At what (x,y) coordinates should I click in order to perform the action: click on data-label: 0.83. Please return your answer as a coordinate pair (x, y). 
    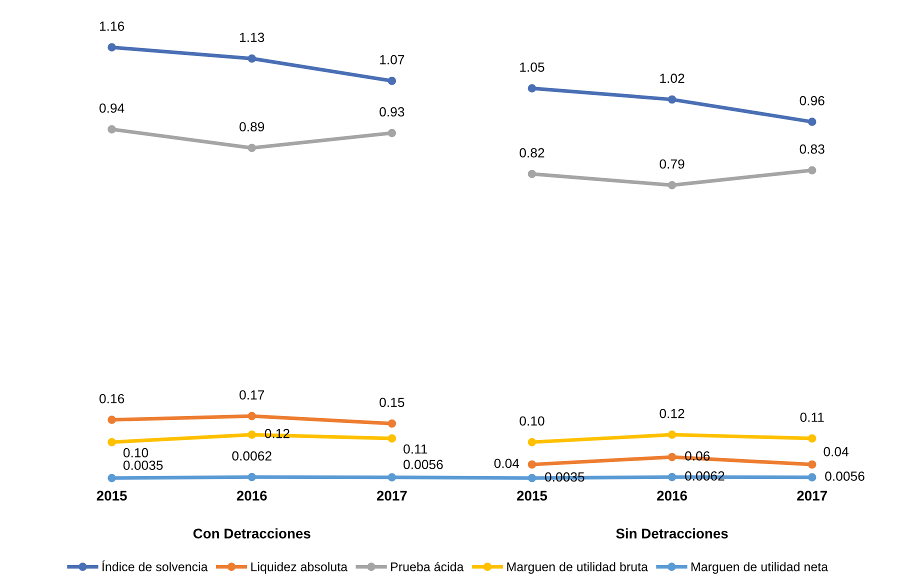
    Looking at the image, I should click on (812, 149).